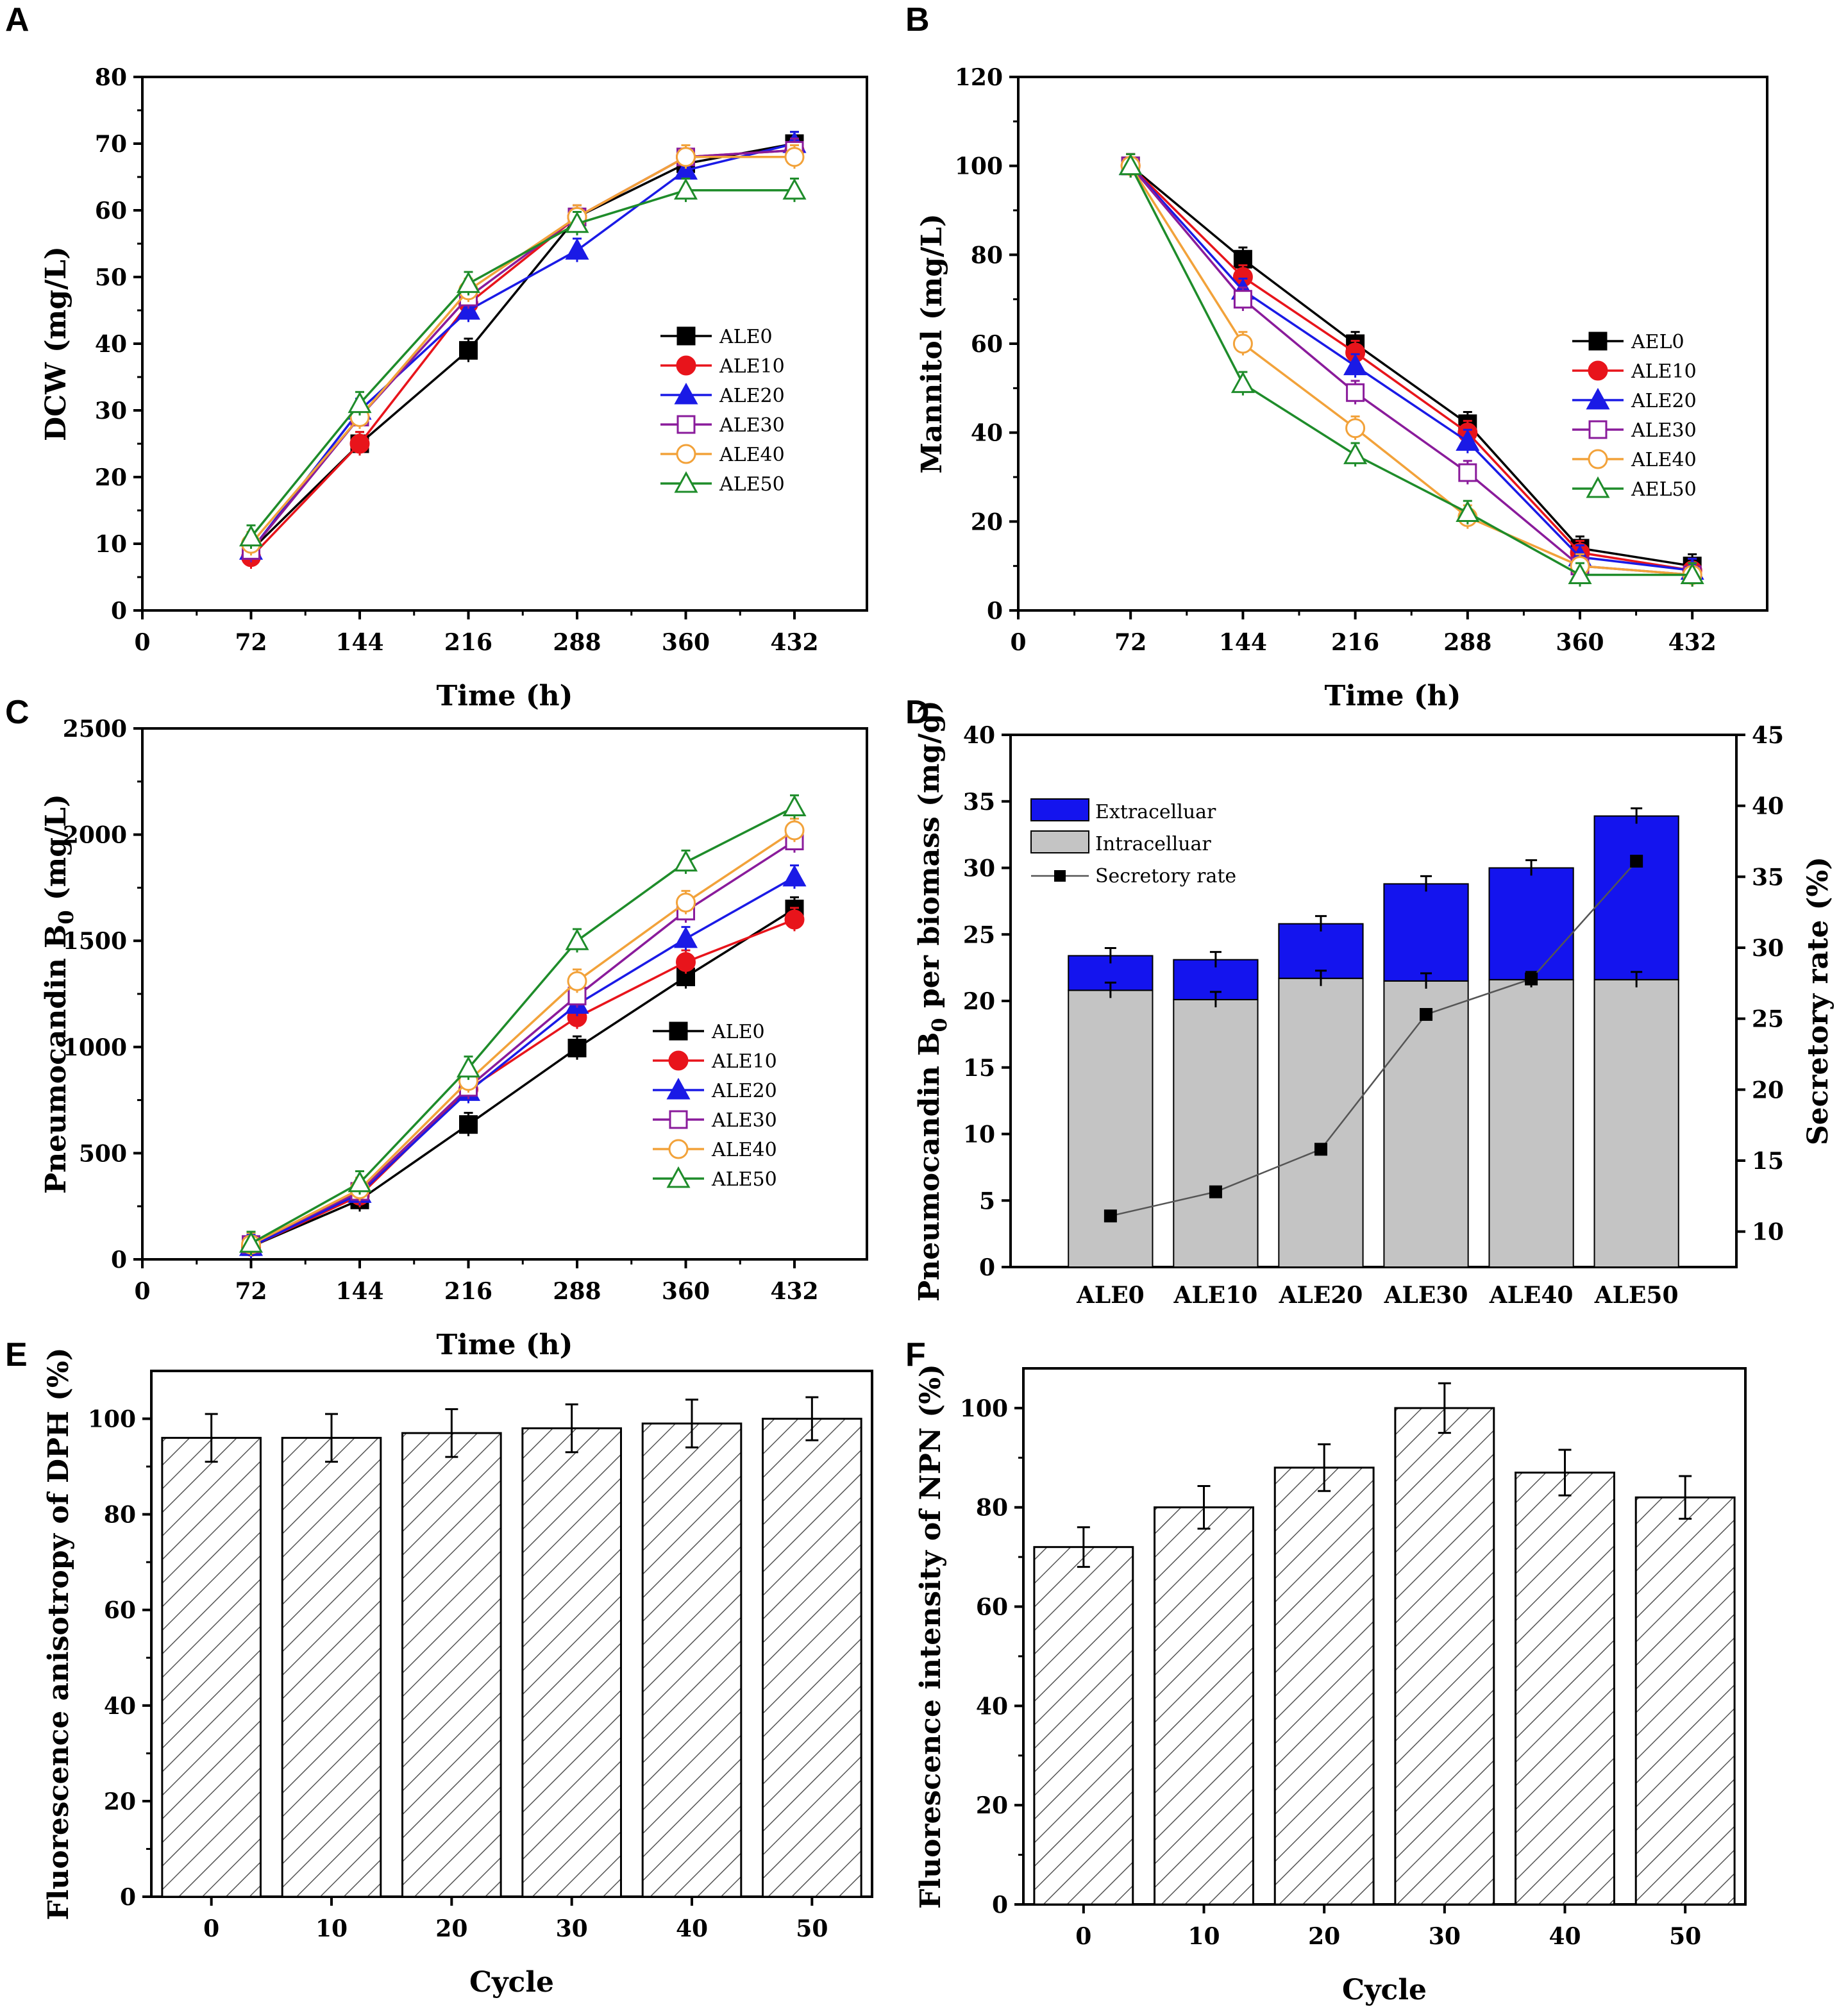 Image resolution: width=1839 pixels, height=2016 pixels. Describe the element at coordinates (979, 77) in the screenshot. I see `y-tick-label: 120` at that location.